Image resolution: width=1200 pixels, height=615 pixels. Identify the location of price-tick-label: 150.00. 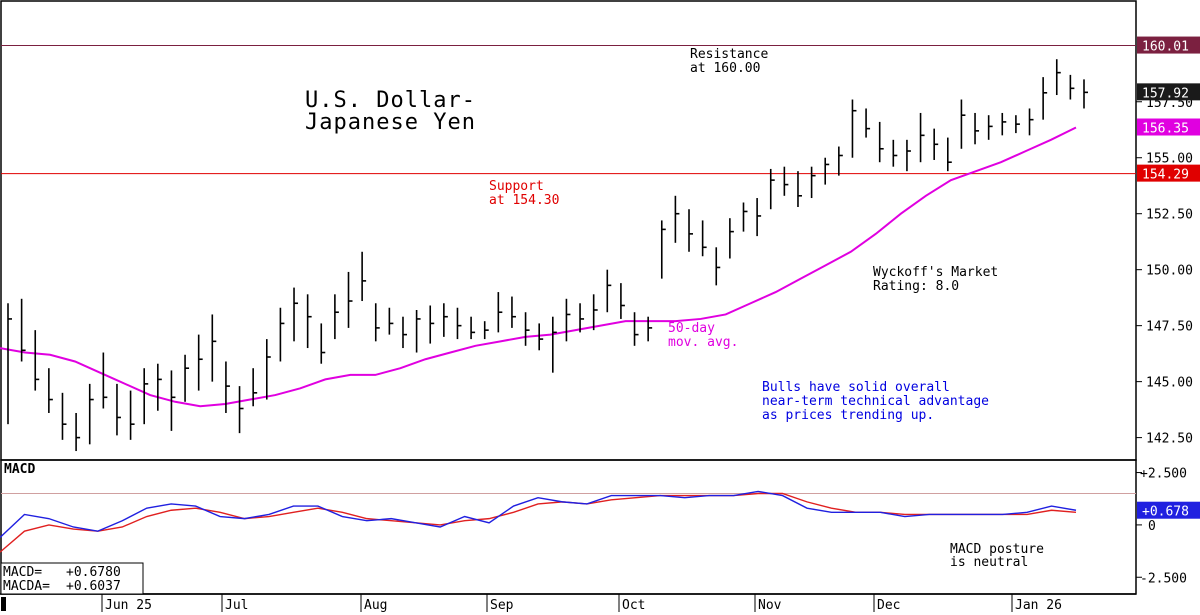
(1169, 271).